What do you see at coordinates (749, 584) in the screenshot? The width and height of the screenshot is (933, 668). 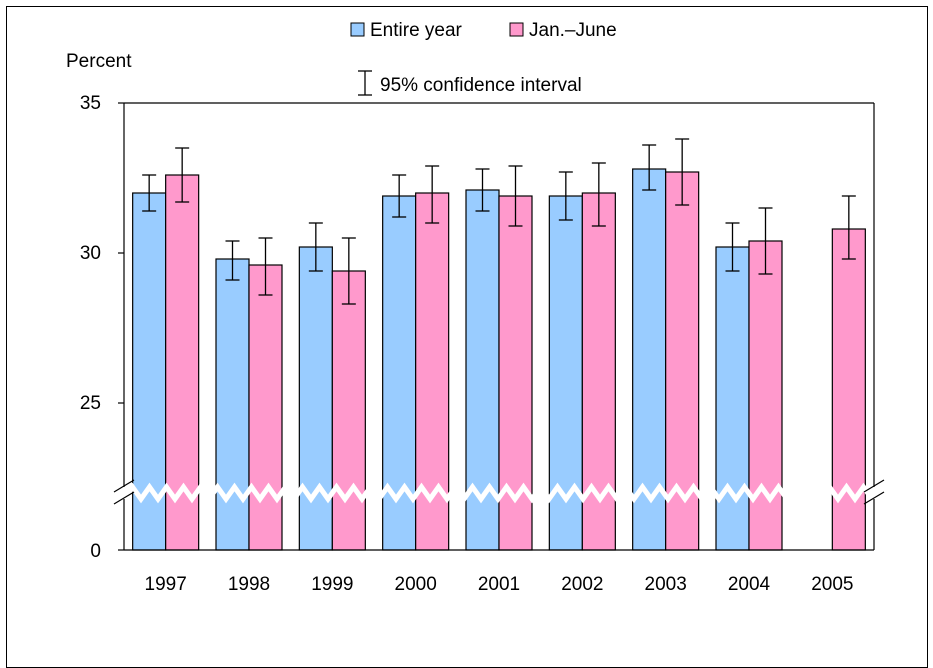 I see `x-tick-label-2004: 2004` at bounding box center [749, 584].